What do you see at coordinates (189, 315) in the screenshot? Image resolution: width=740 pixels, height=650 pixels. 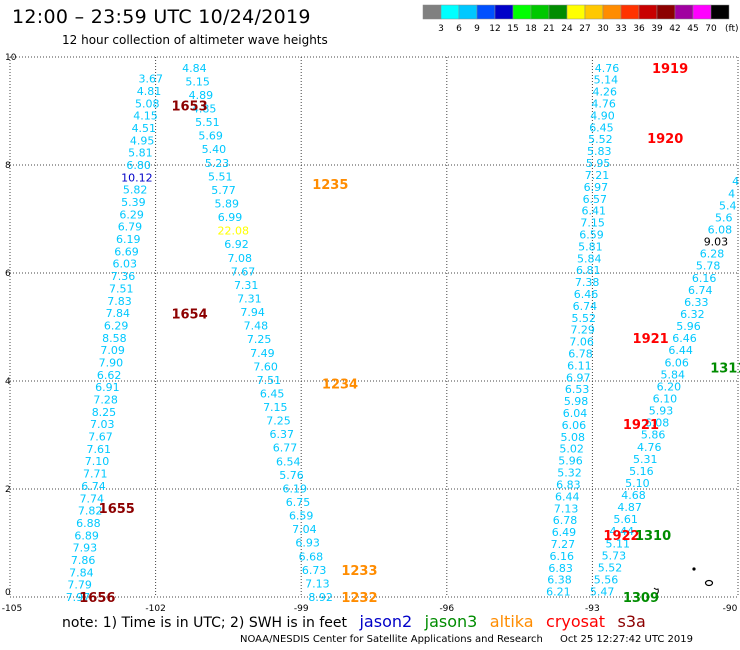 I see `time-label: 1654` at bounding box center [189, 315].